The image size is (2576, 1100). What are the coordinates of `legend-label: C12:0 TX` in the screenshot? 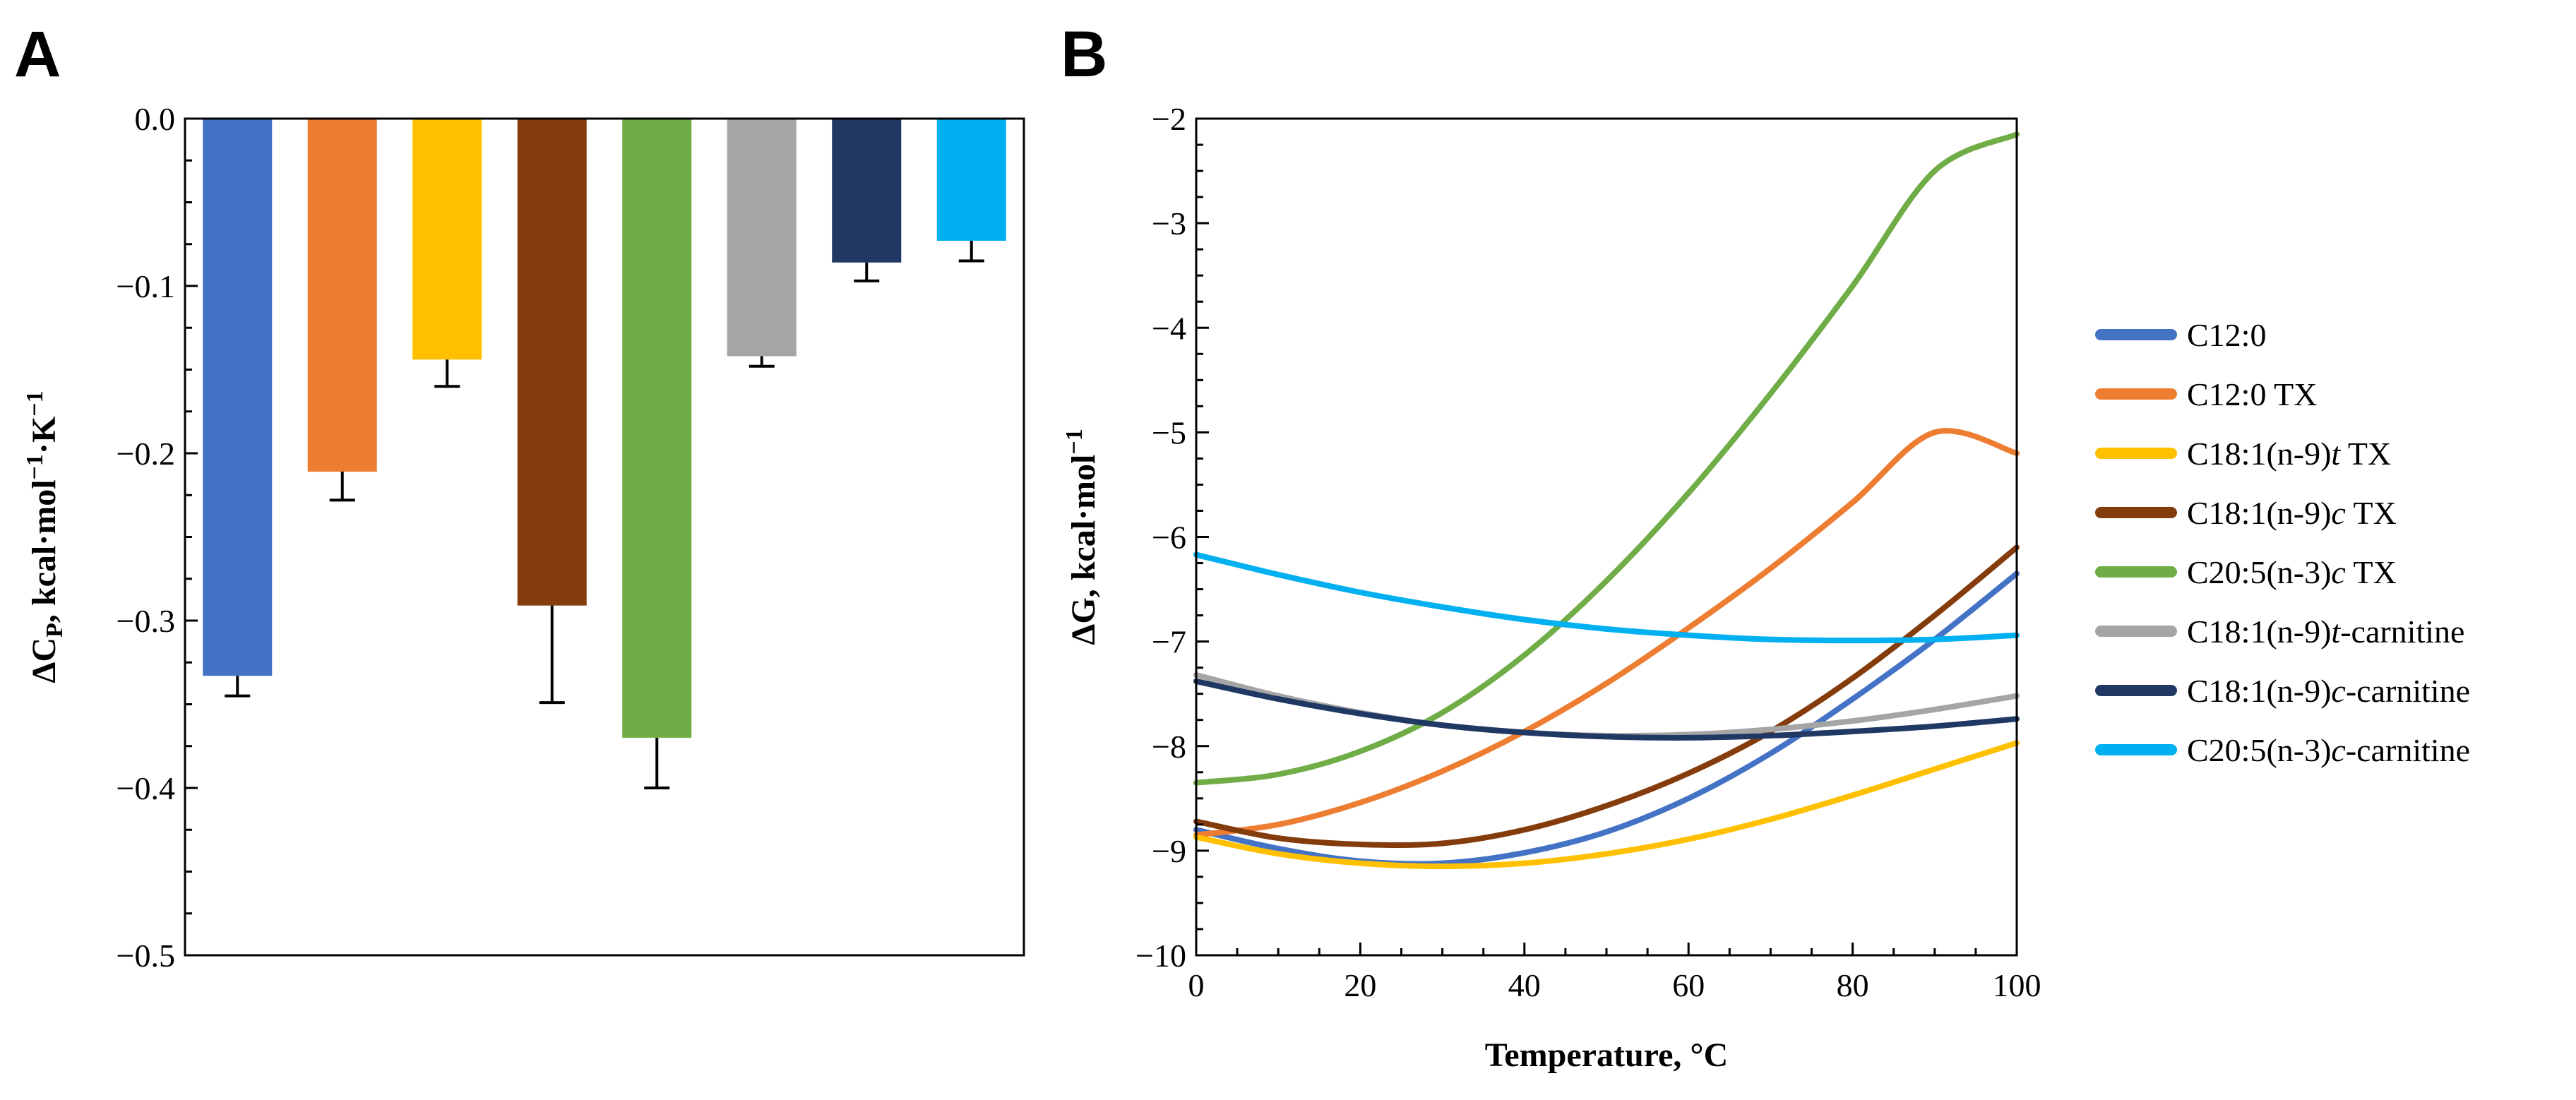 It's located at (2252, 394).